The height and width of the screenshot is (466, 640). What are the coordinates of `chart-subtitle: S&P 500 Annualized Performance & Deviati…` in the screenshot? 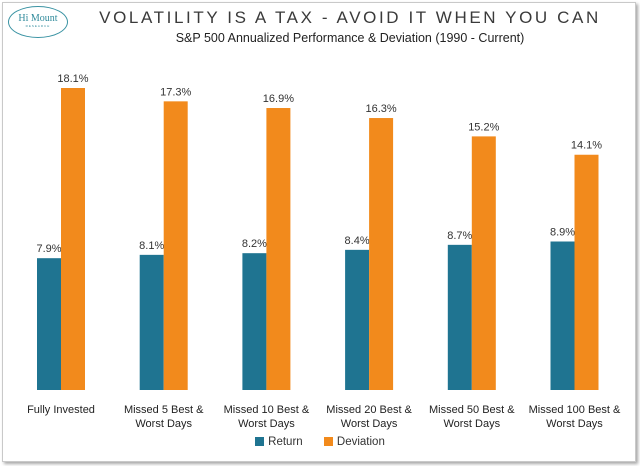 It's located at (350, 38).